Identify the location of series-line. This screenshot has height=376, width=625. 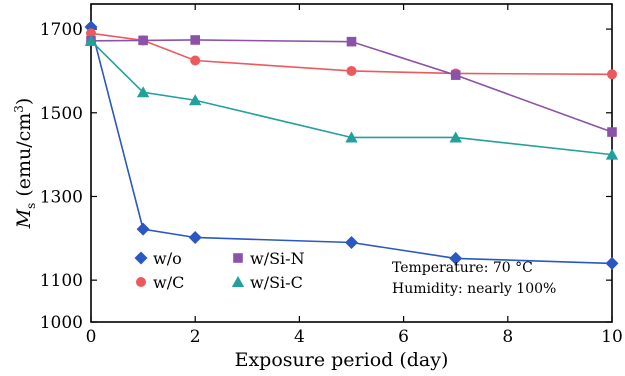
(351, 54).